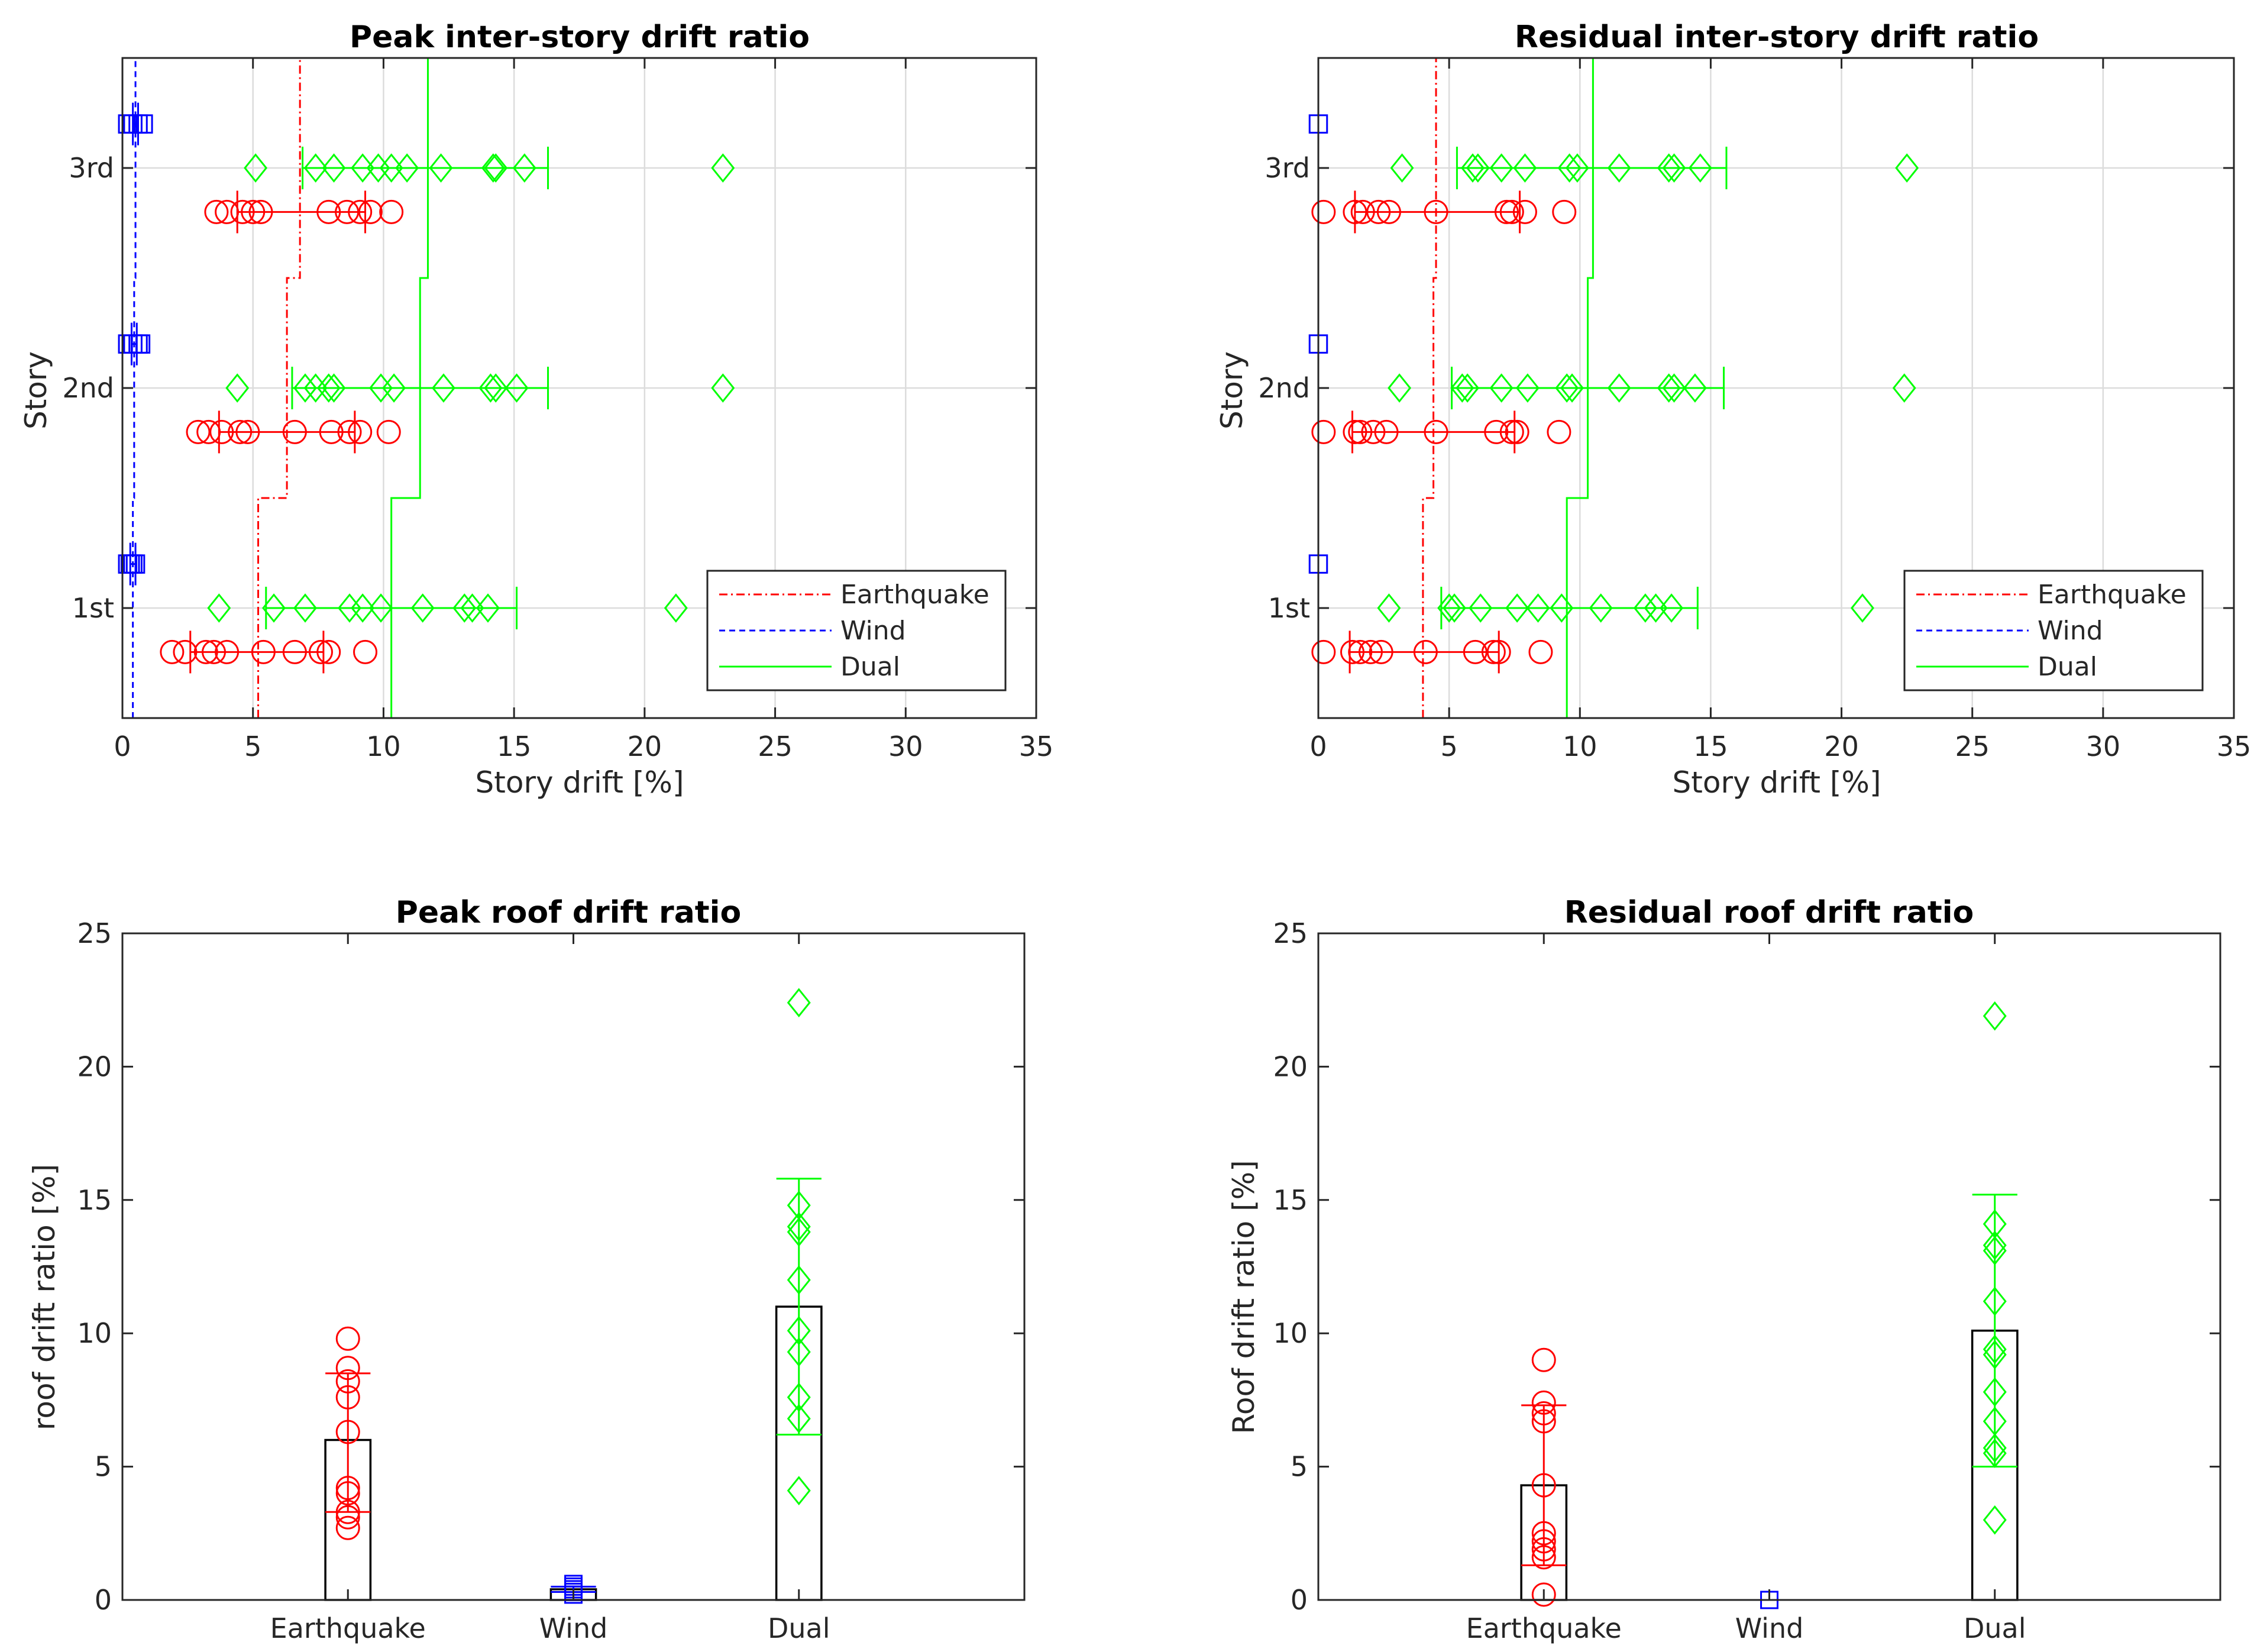 The width and height of the screenshot is (2254, 1652). Describe the element at coordinates (873, 631) in the screenshot. I see `legend-label-wind: Wind` at that location.